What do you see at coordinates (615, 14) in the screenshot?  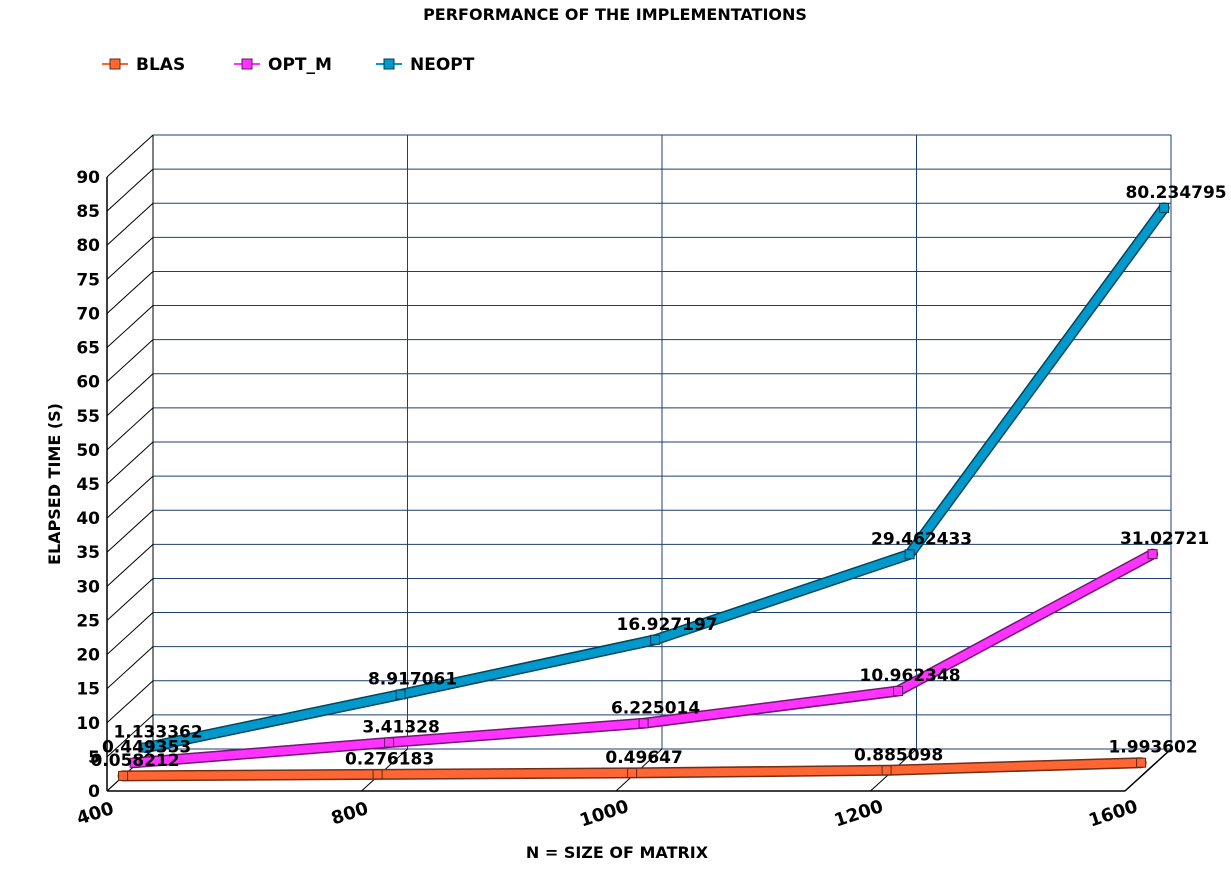 I see `chart-title: PERFORMANCE OF THE IMPLEMENTATIONS` at bounding box center [615, 14].